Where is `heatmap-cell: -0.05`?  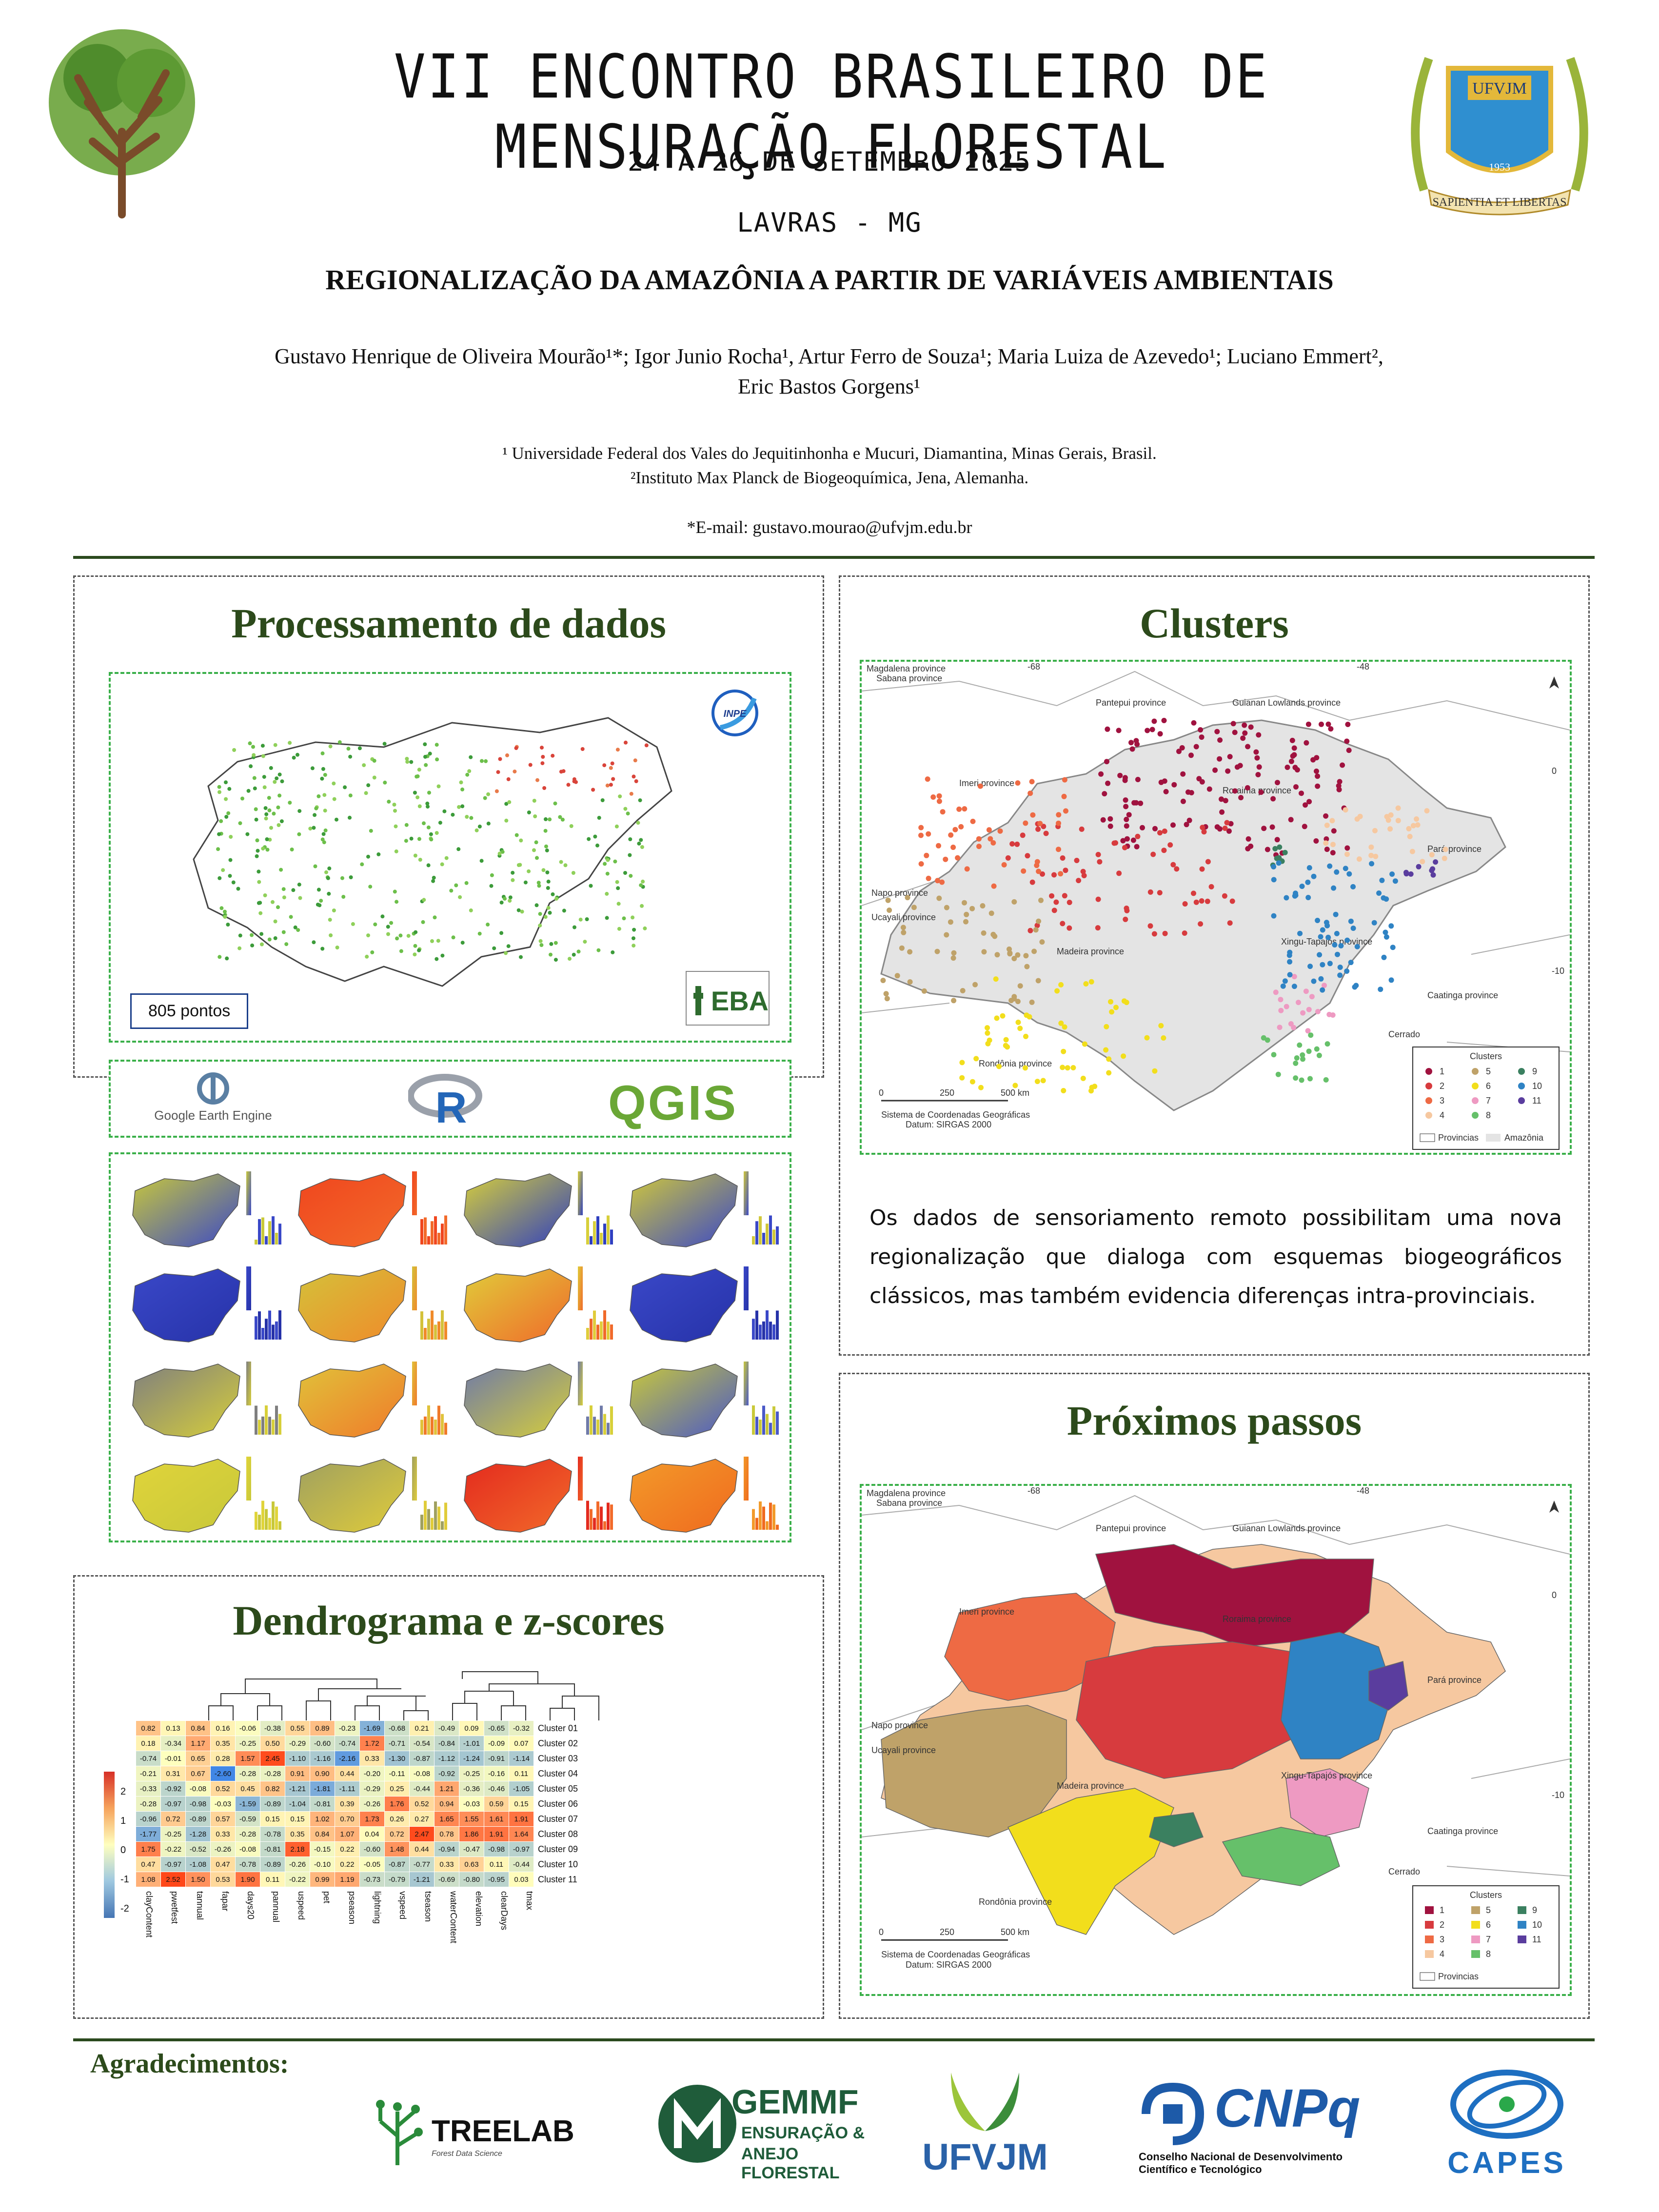
heatmap-cell: -0.05 is located at coordinates (372, 1864).